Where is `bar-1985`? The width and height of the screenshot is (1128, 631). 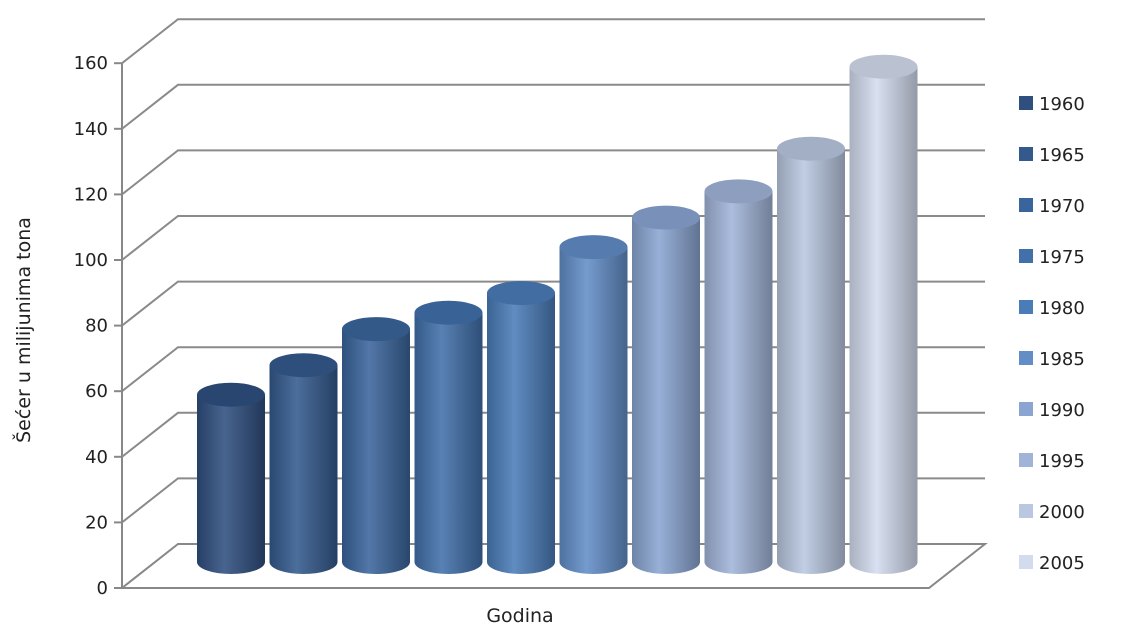
bar-1985 is located at coordinates (593, 404).